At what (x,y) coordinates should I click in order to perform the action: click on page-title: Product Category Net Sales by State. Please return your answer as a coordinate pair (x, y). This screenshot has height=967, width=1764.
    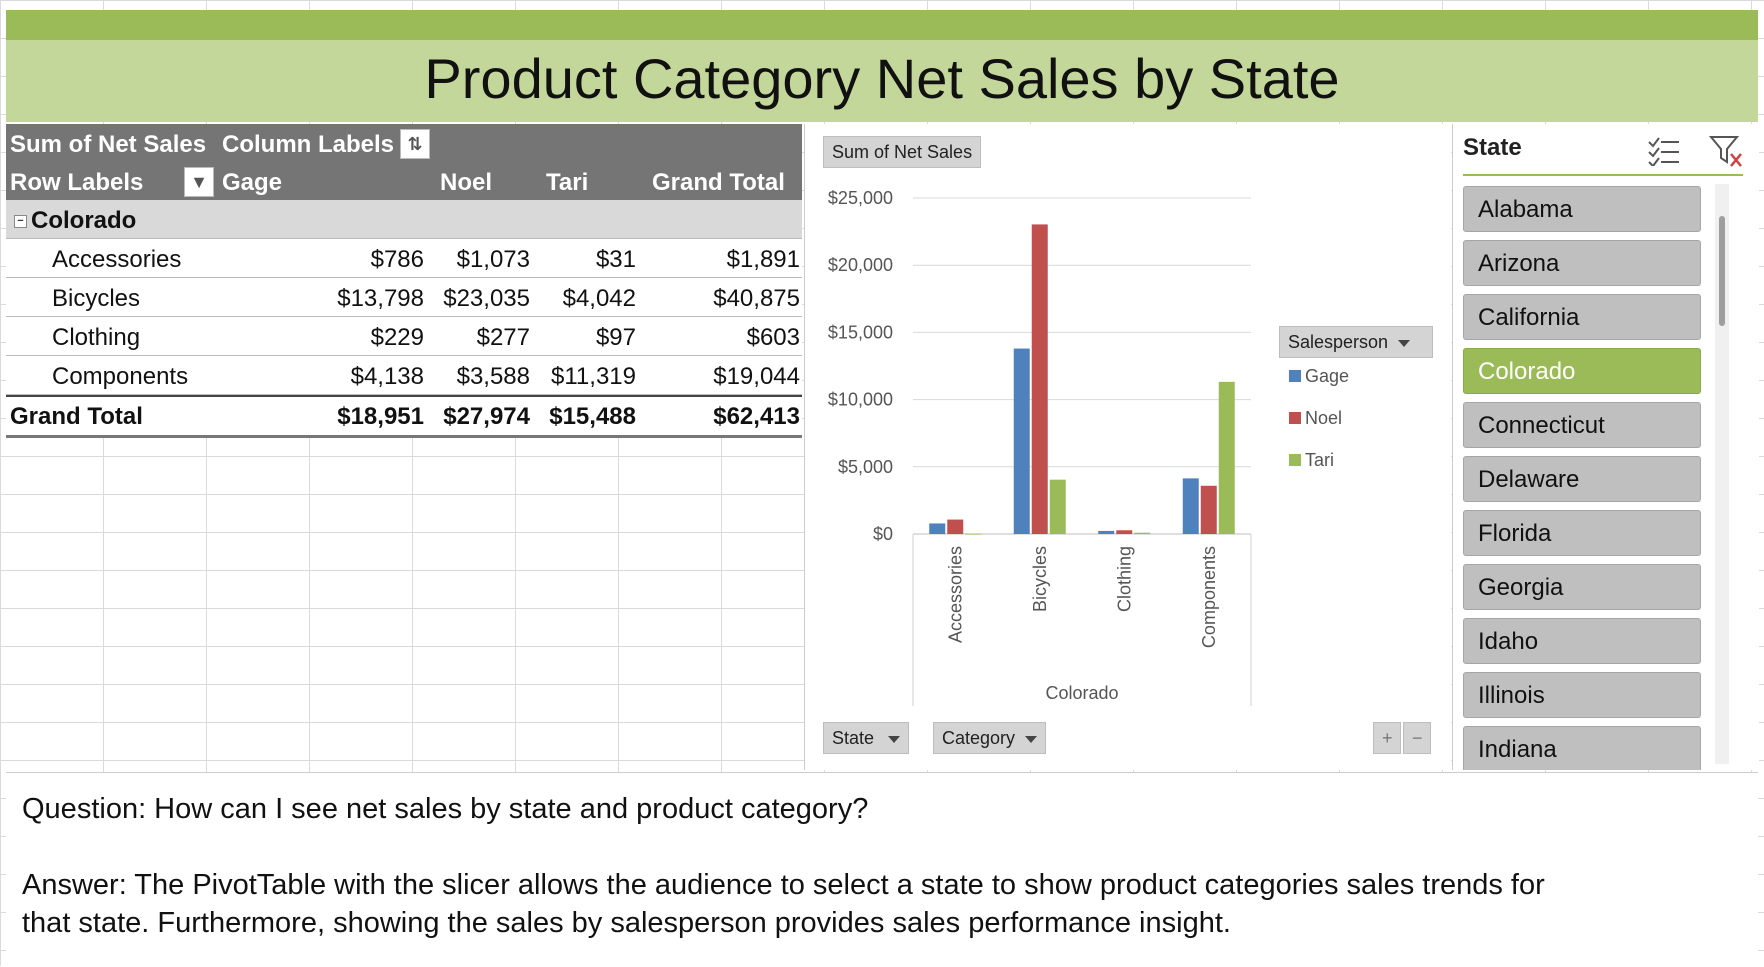
    Looking at the image, I should click on (882, 78).